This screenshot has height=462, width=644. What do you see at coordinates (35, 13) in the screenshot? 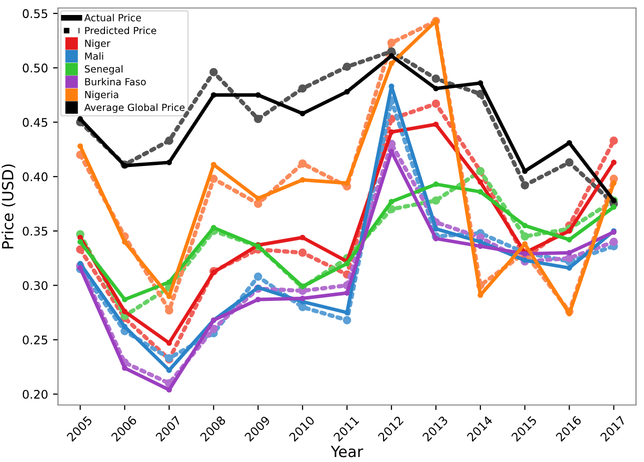
I see `y-tick-label: 0.55` at bounding box center [35, 13].